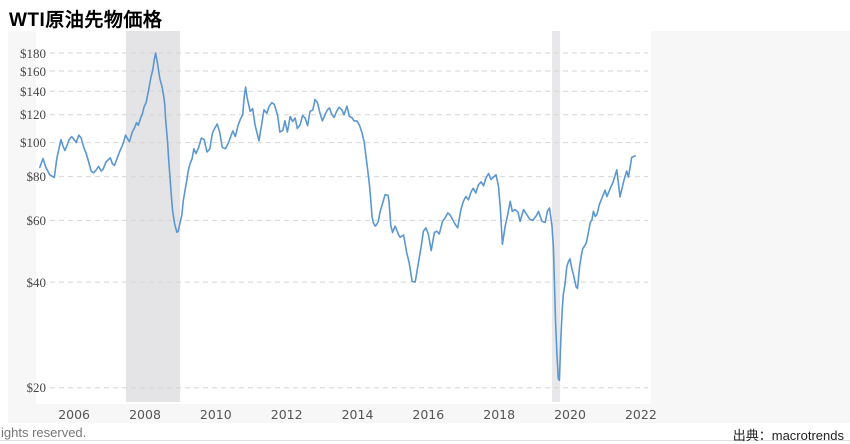 This screenshot has width=850, height=444. I want to click on page-footer: ights reserved. 出典：macrotrends, so click(425, 433).